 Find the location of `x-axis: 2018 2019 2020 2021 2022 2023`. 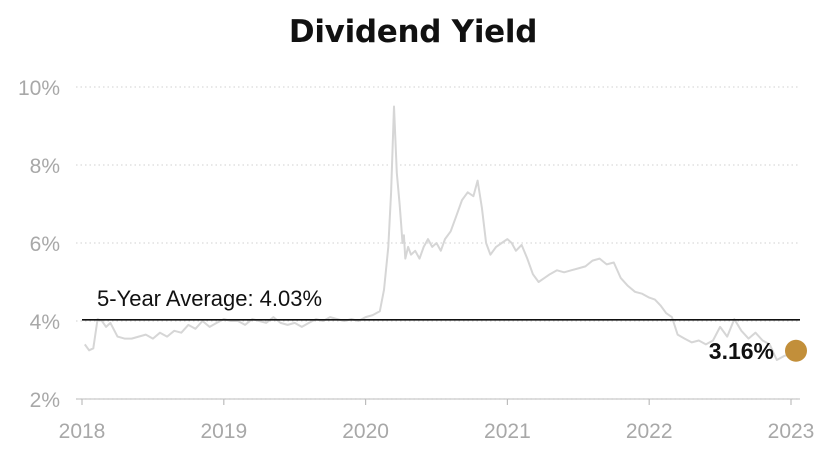

x-axis: 2018 2019 2020 2021 2022 2023 is located at coordinates (437, 420).